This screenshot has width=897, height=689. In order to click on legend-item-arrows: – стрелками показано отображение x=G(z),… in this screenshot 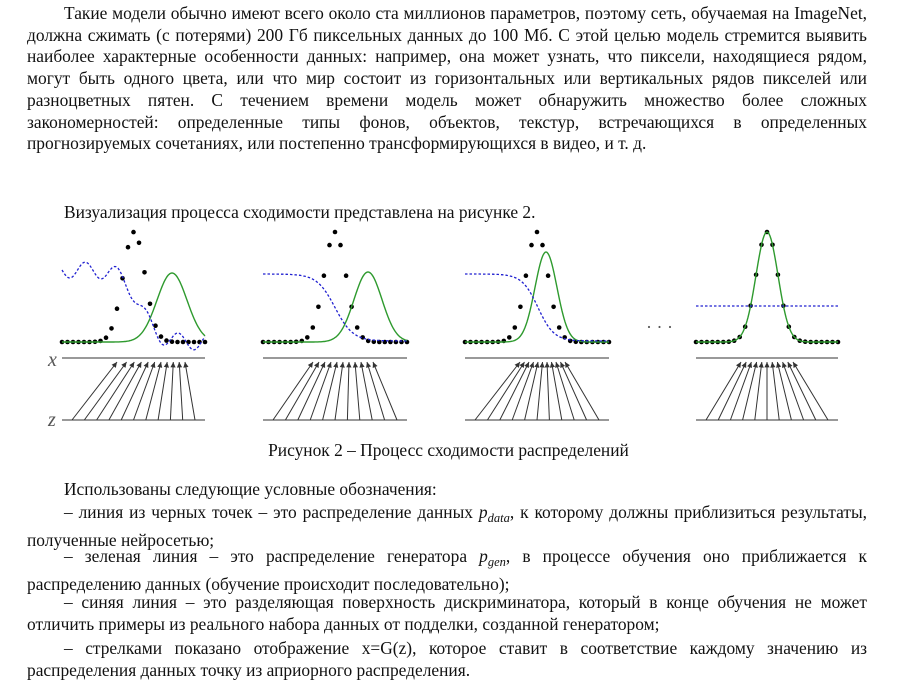, I will do `click(447, 659)`.